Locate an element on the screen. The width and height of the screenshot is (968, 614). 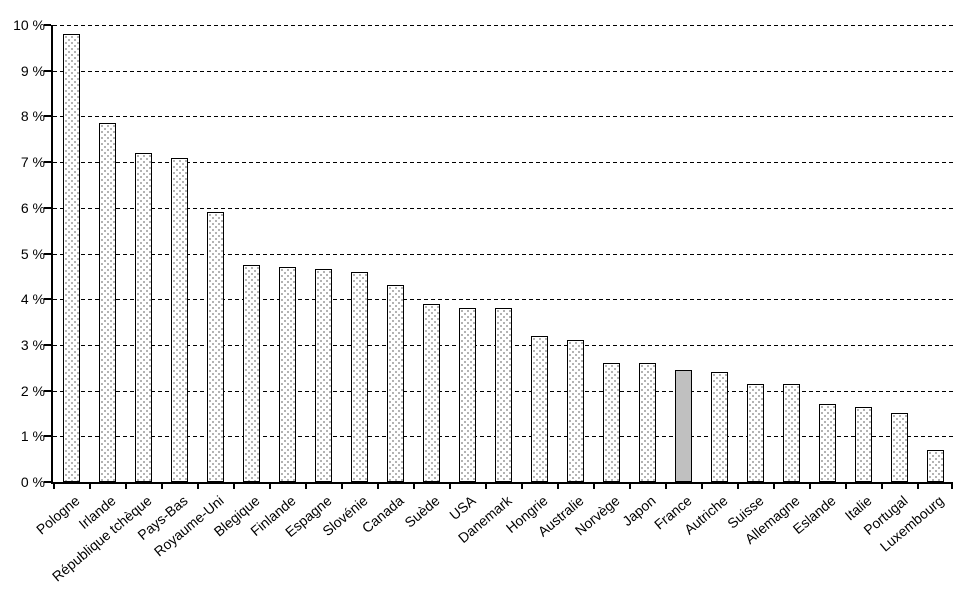
x-axis-line is located at coordinates (502, 483).